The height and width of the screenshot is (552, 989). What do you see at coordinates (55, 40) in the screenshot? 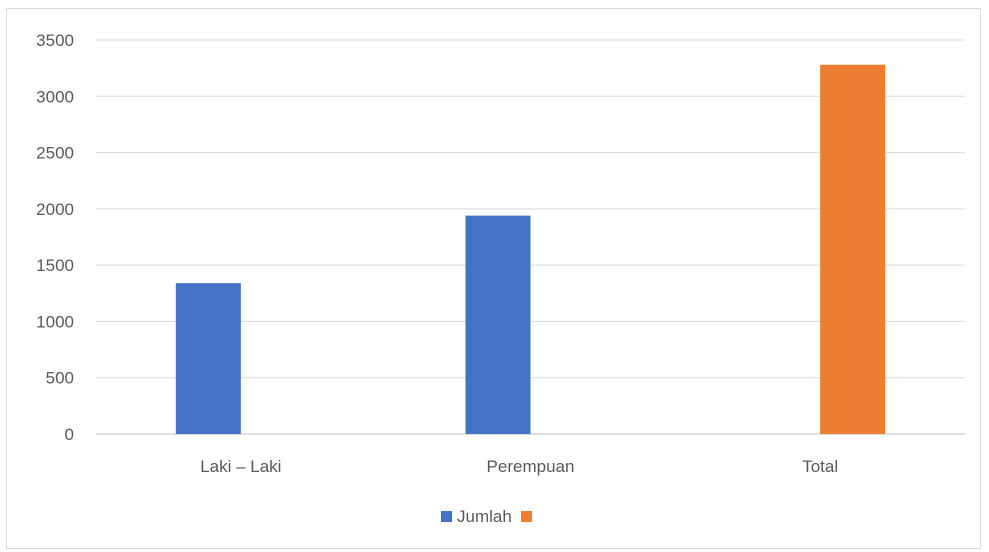
I see `y-tick-label: 3500` at bounding box center [55, 40].